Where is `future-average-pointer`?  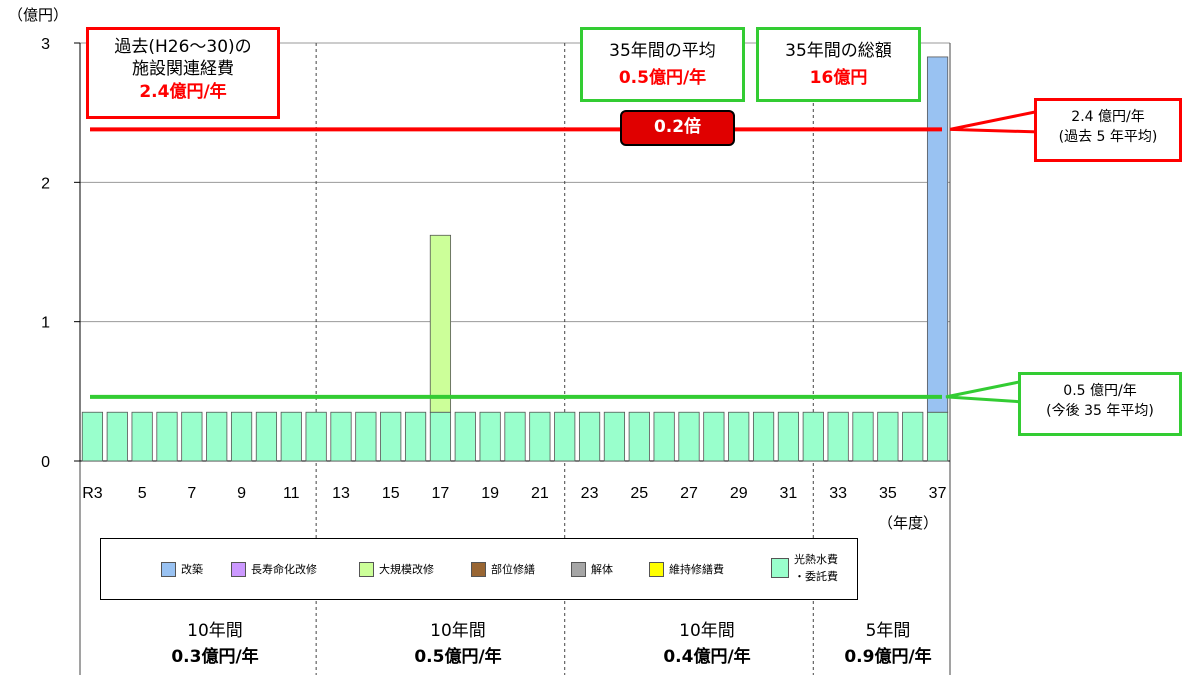 future-average-pointer is located at coordinates (985, 391).